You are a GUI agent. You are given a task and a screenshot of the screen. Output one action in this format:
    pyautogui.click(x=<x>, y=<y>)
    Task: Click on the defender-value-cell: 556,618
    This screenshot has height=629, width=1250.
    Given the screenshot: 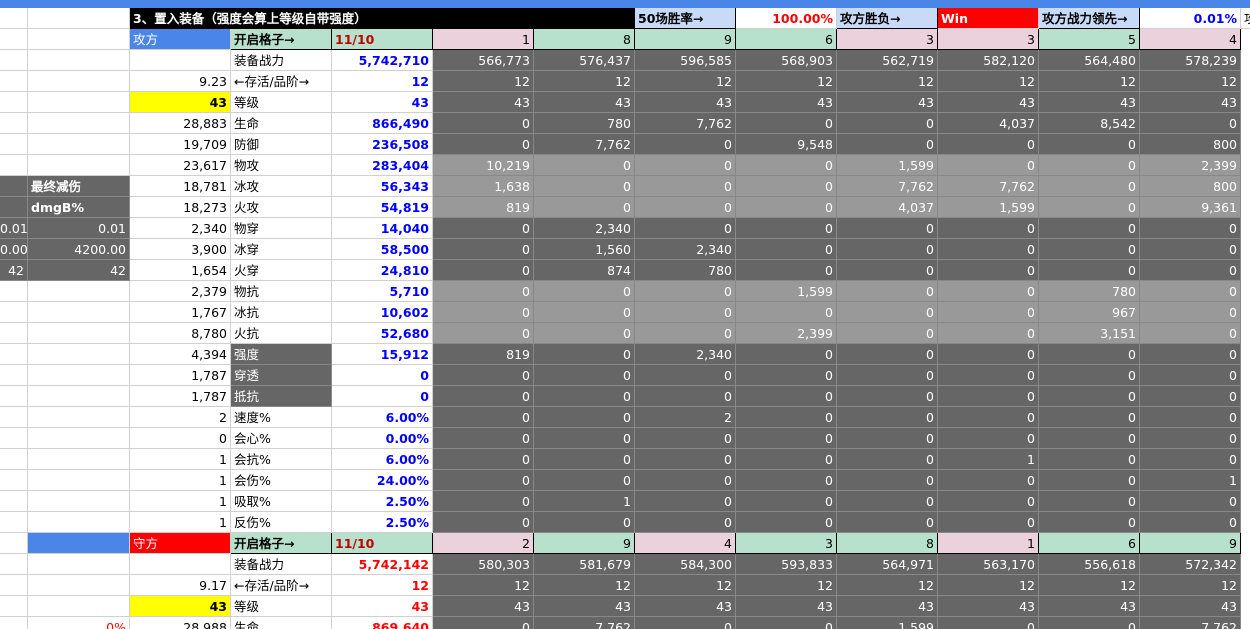 What is the action you would take?
    pyautogui.click(x=1089, y=564)
    